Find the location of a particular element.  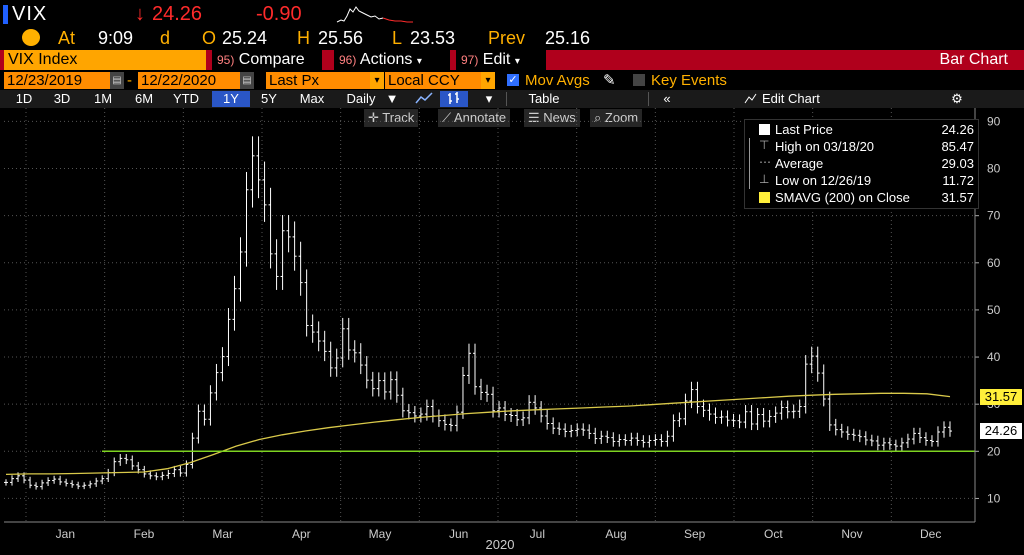

quote-time: 9:09 is located at coordinates (116, 38).